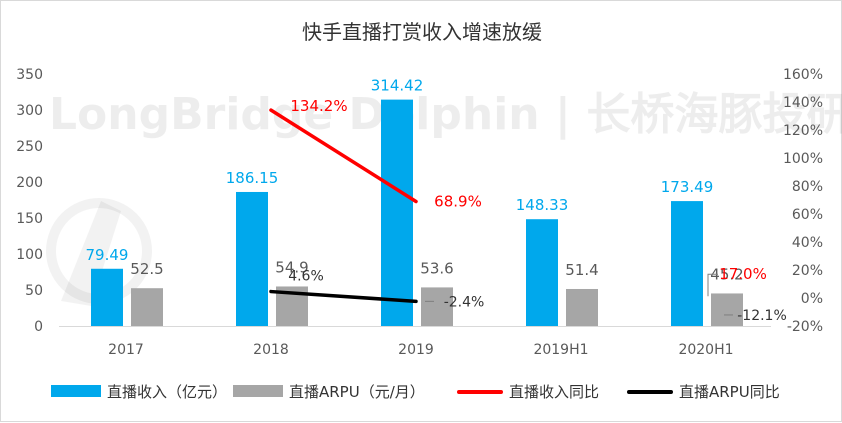 Image resolution: width=842 pixels, height=423 pixels. I want to click on revenue-yoy-label: 17.0%, so click(743, 274).